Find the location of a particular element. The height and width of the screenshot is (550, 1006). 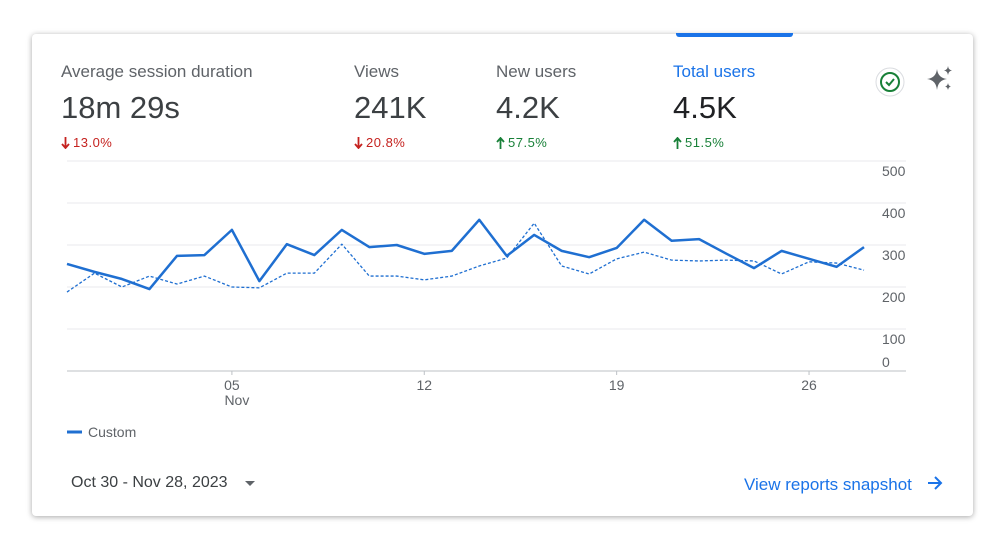

selected-tab-indicator is located at coordinates (734, 35).